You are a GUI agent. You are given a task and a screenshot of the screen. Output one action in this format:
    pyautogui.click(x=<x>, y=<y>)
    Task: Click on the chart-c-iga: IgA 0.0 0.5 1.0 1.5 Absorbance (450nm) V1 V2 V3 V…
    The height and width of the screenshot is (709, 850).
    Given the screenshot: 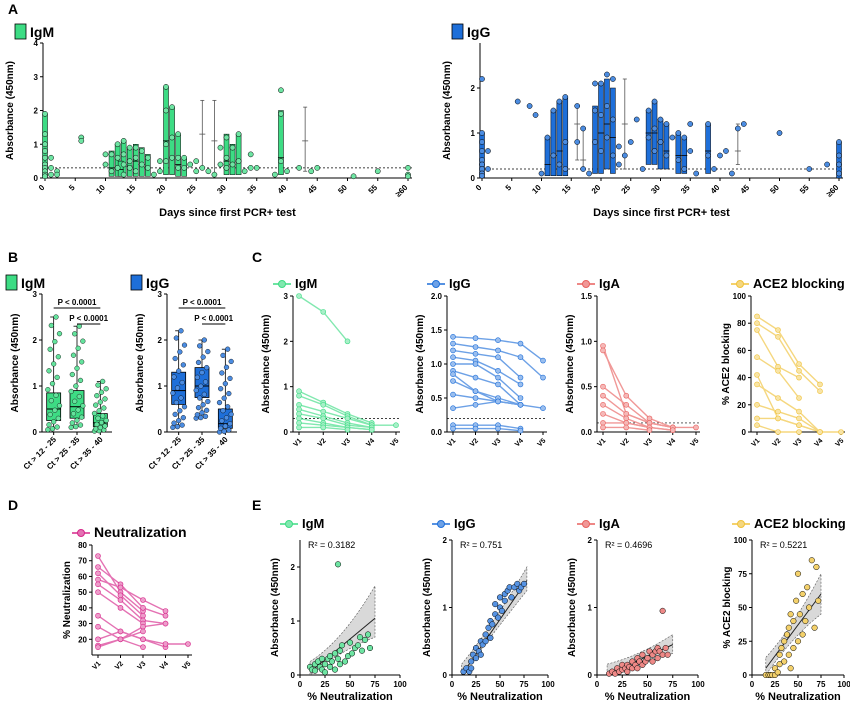 What is the action you would take?
    pyautogui.click(x=632, y=362)
    